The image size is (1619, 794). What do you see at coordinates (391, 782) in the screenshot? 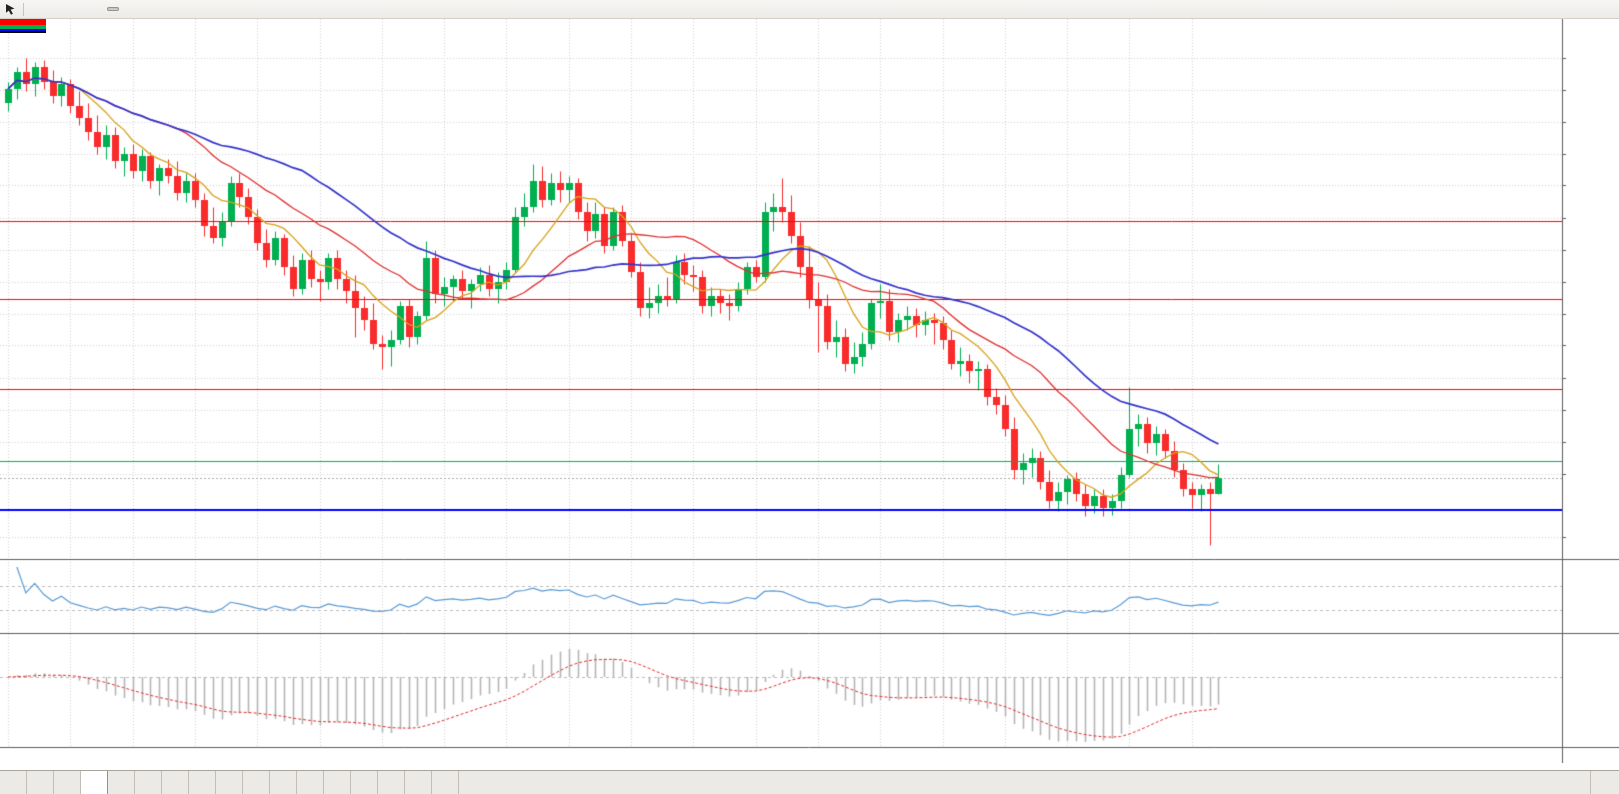
I see `tab-usdjpy-h1` at bounding box center [391, 782].